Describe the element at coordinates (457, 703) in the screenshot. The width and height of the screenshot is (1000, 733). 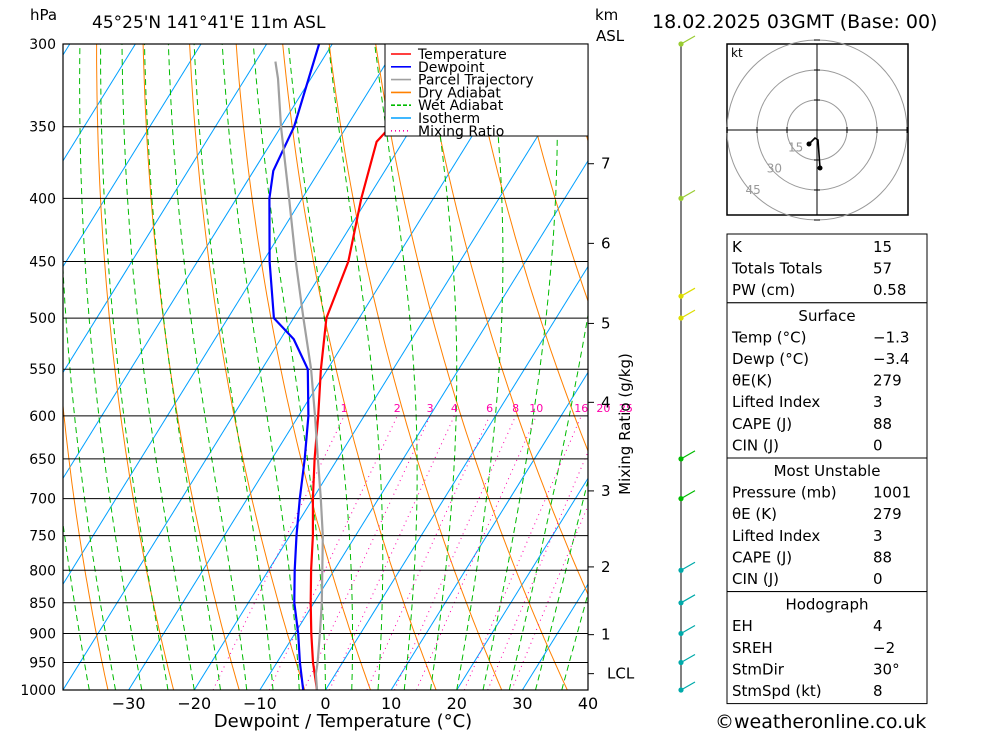
I see `temperature-tick-label: 20` at that location.